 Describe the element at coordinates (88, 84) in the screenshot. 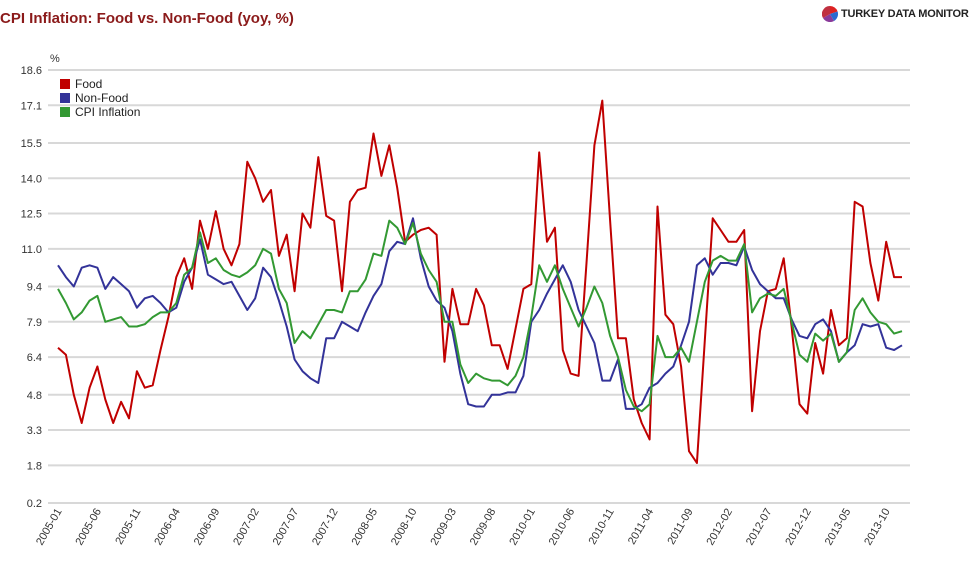

I see `legend-item: Food` at that location.